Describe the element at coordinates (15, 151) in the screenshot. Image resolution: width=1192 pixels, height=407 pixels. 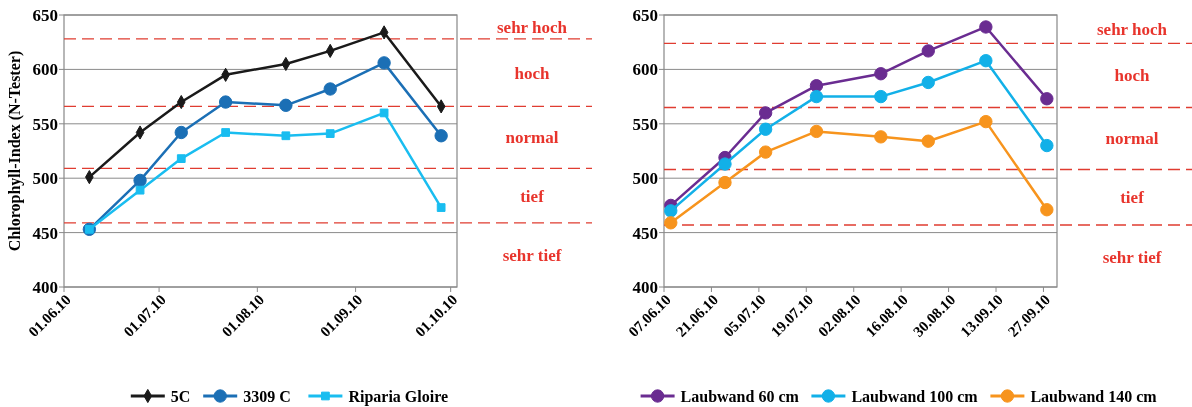
I see `y-axis-title: Chlorophyll-Index (N-Tester)` at that location.